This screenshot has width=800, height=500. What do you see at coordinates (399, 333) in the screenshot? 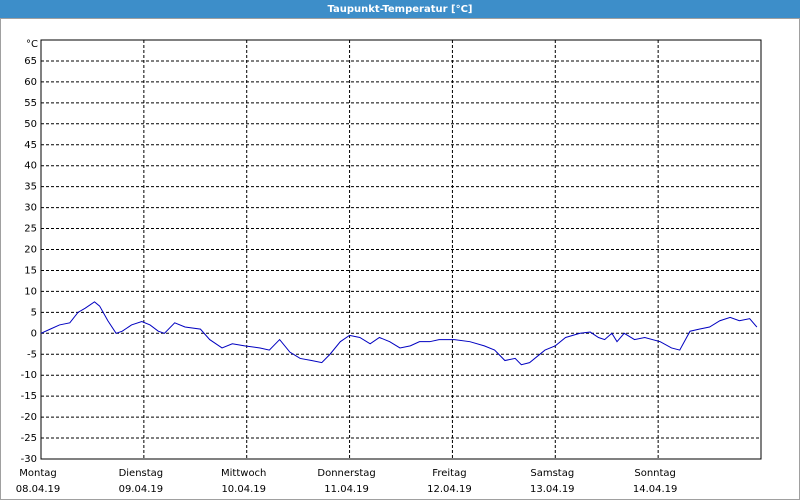
I see `data-line` at bounding box center [399, 333].